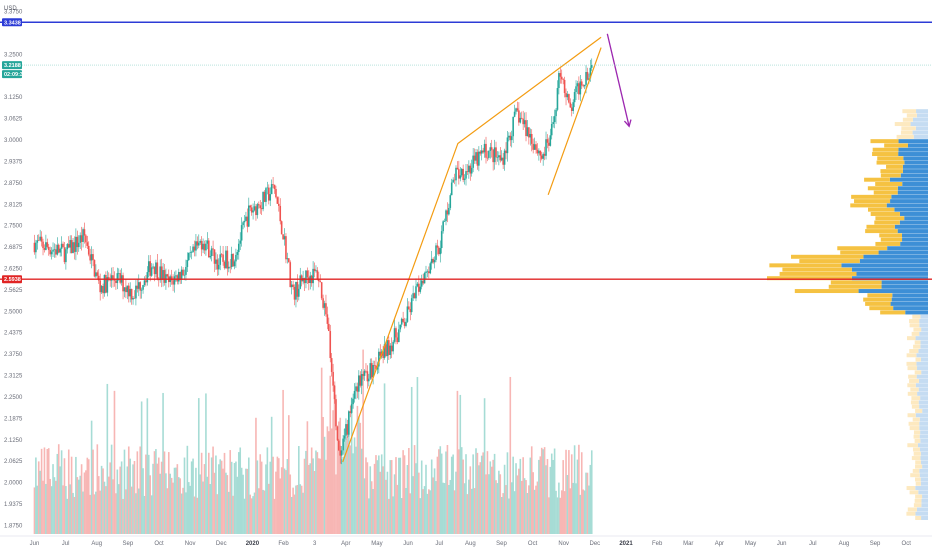 The width and height of the screenshot is (932, 555). I want to click on support-price-tag-bg, so click(12, 279).